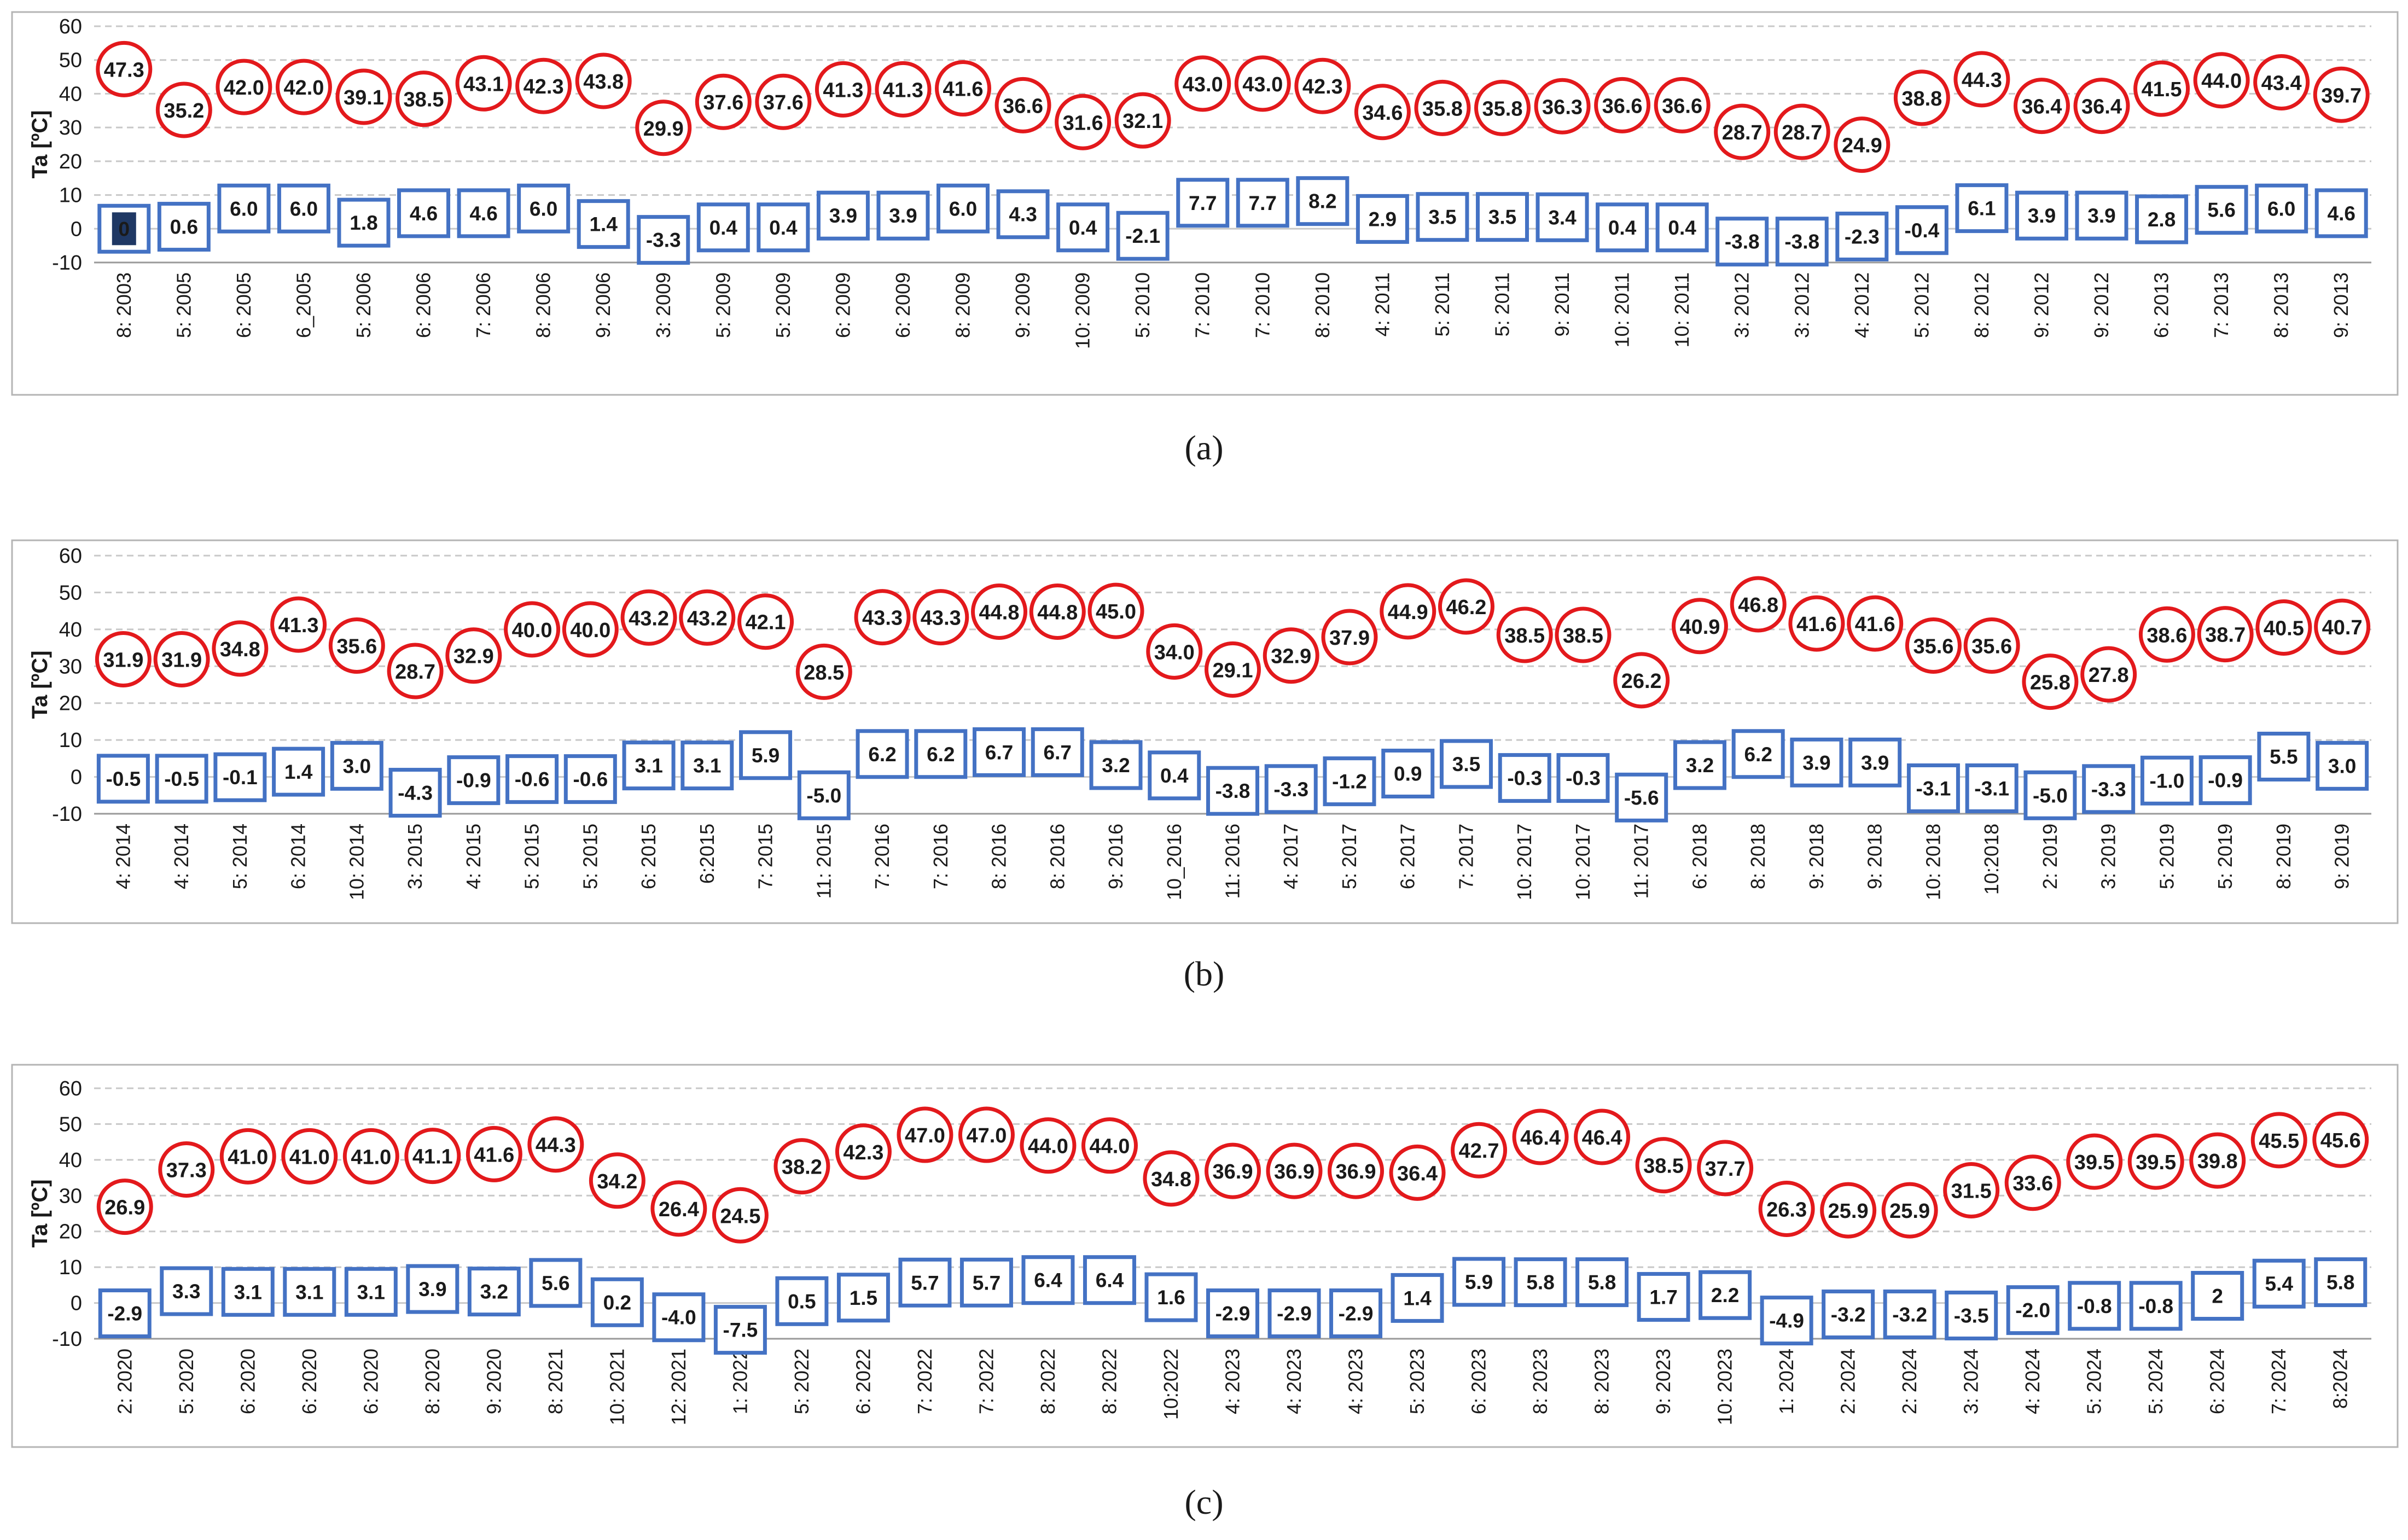  Describe the element at coordinates (1682, 309) in the screenshot. I see `x-tick-label: 10: 2011` at that location.